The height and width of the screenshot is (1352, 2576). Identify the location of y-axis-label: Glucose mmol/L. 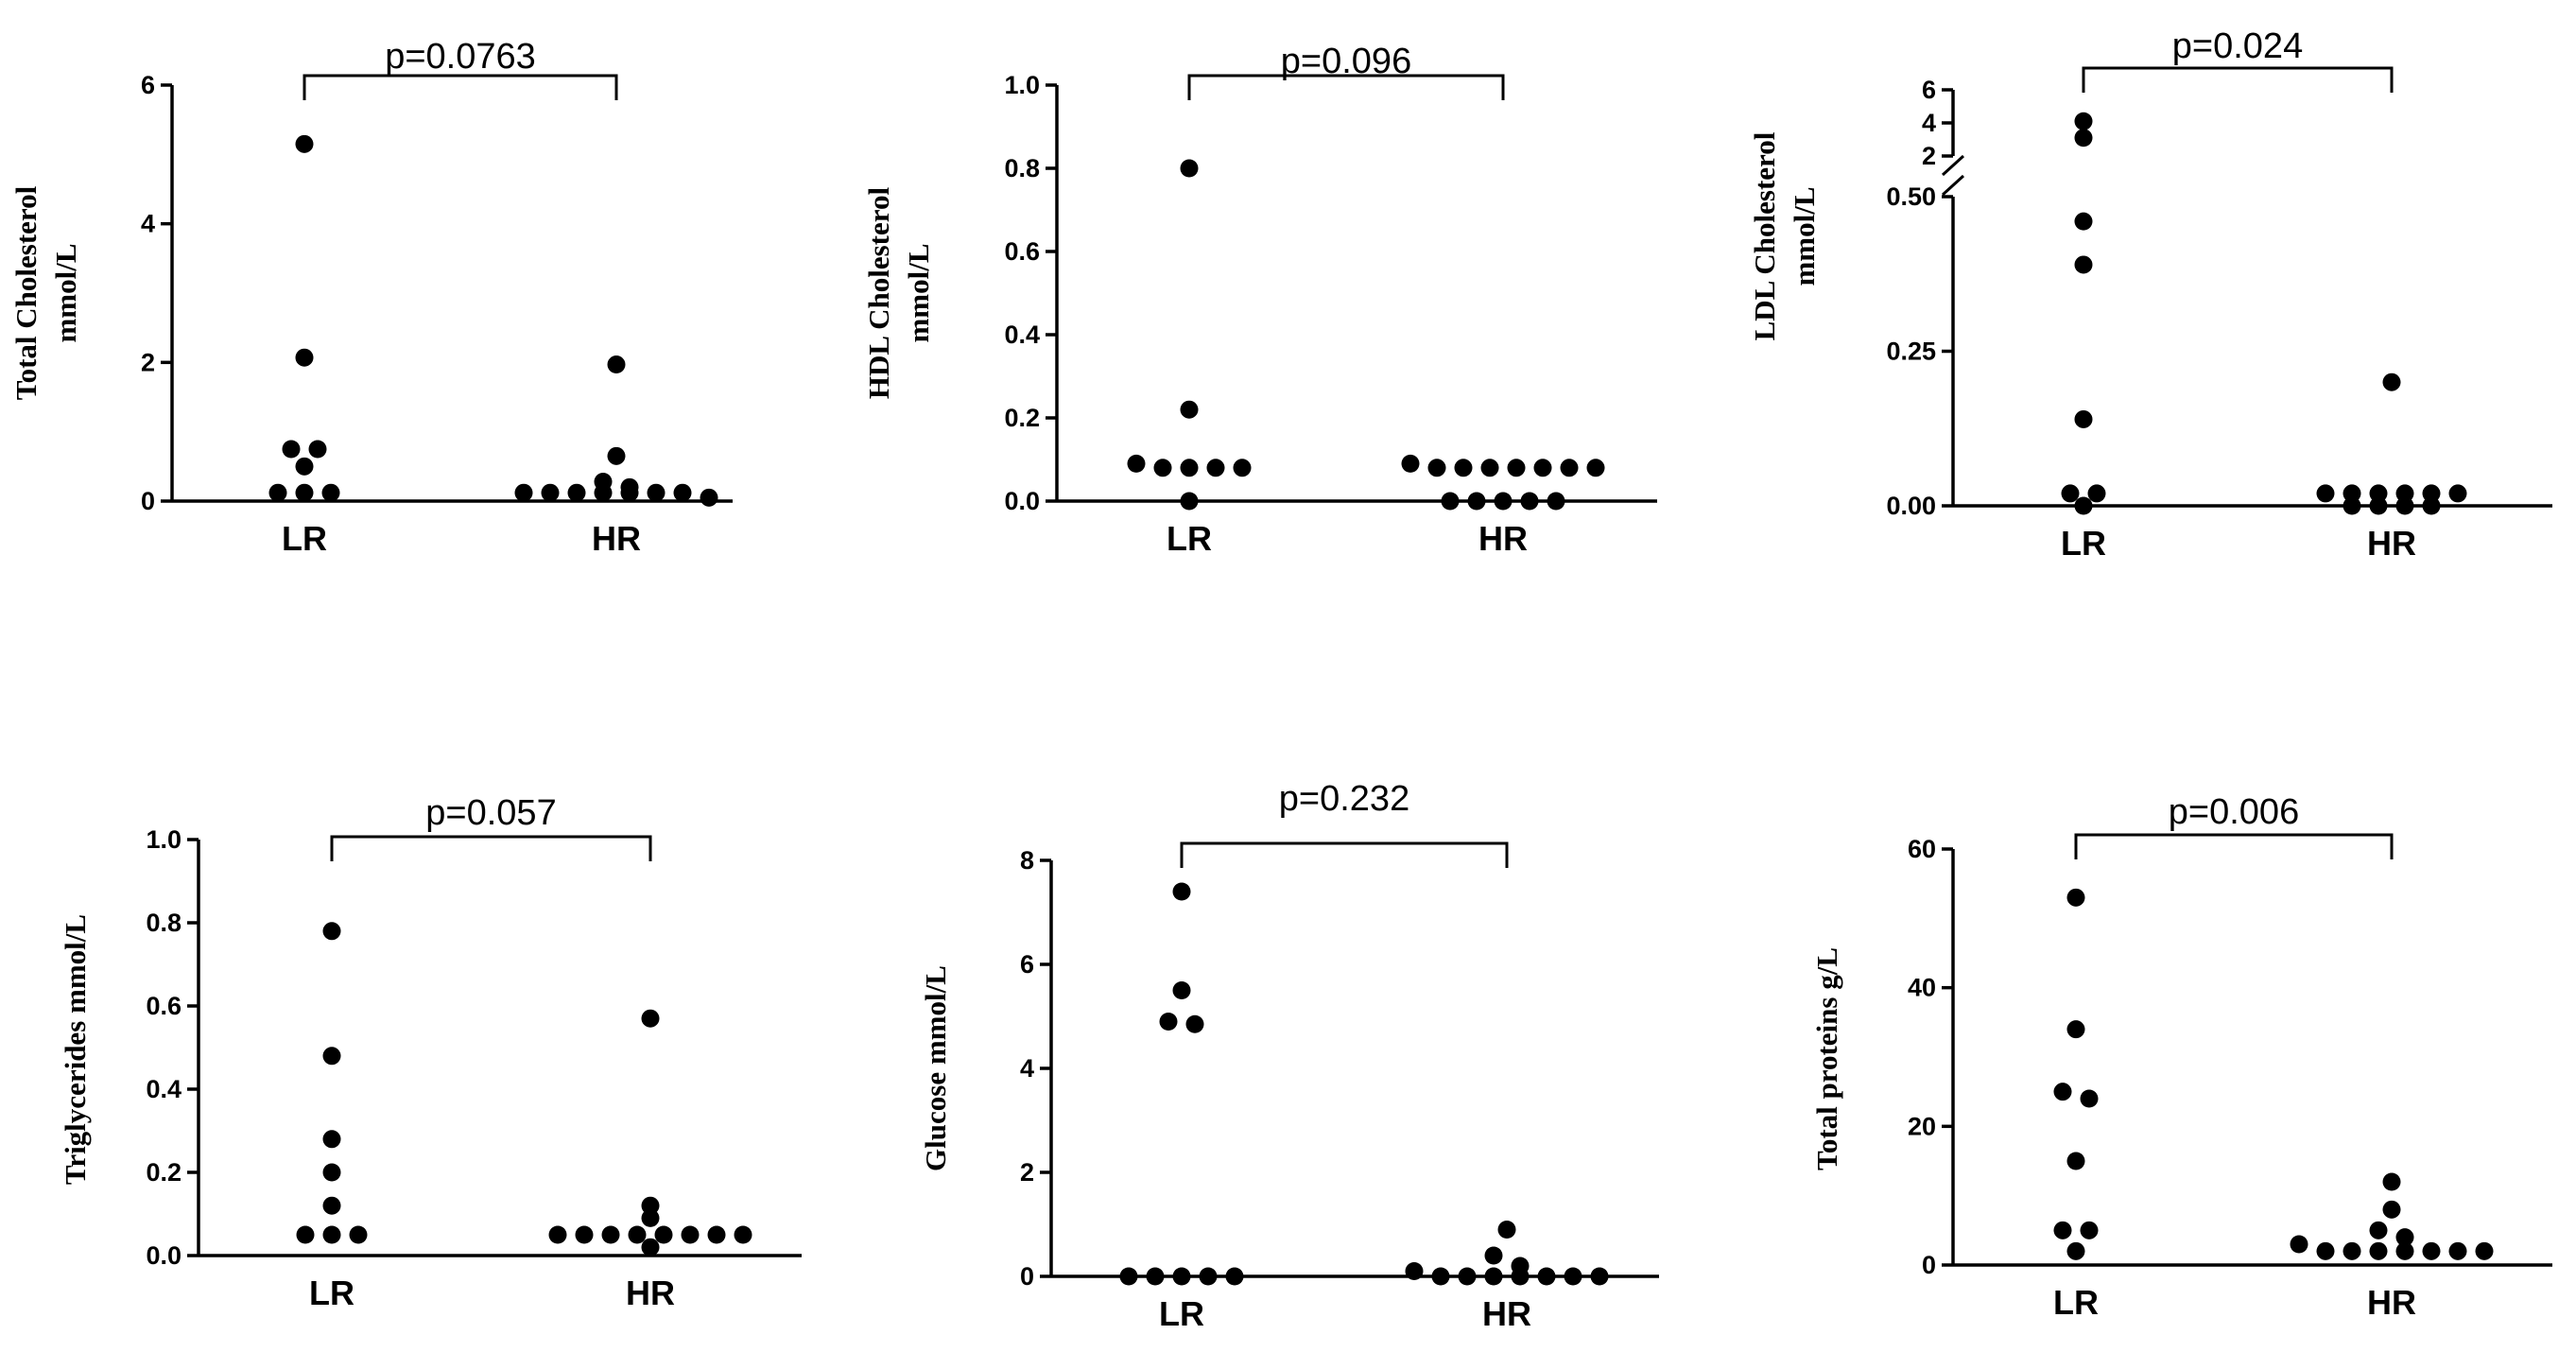
(935, 1068).